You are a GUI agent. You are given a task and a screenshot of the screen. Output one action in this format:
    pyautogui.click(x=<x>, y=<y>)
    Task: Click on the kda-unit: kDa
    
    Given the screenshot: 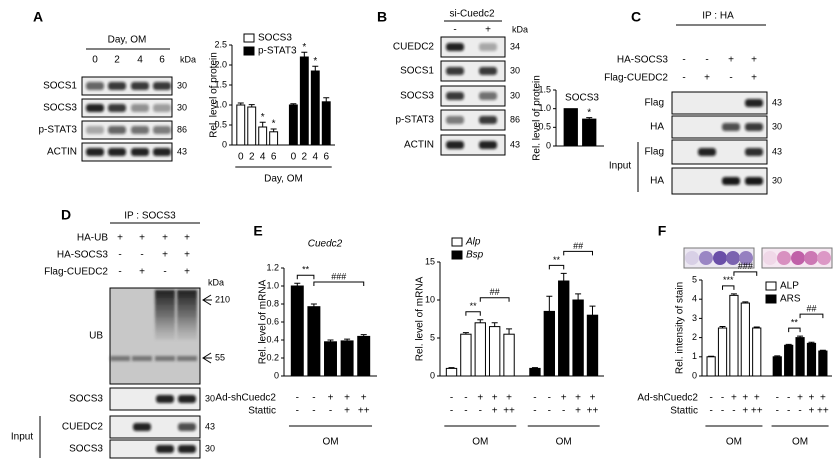 What is the action you would take?
    pyautogui.click(x=520, y=29)
    